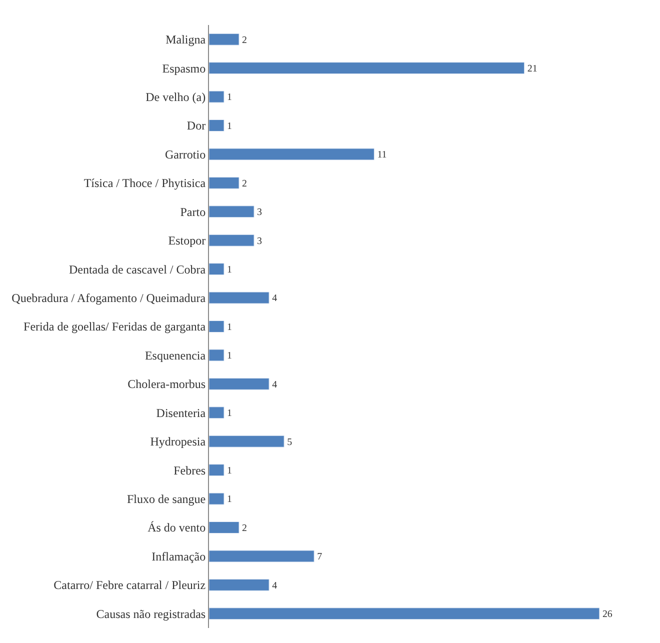 The image size is (660, 643). Describe the element at coordinates (178, 441) in the screenshot. I see `y-tick-label: Hydropesia` at that location.